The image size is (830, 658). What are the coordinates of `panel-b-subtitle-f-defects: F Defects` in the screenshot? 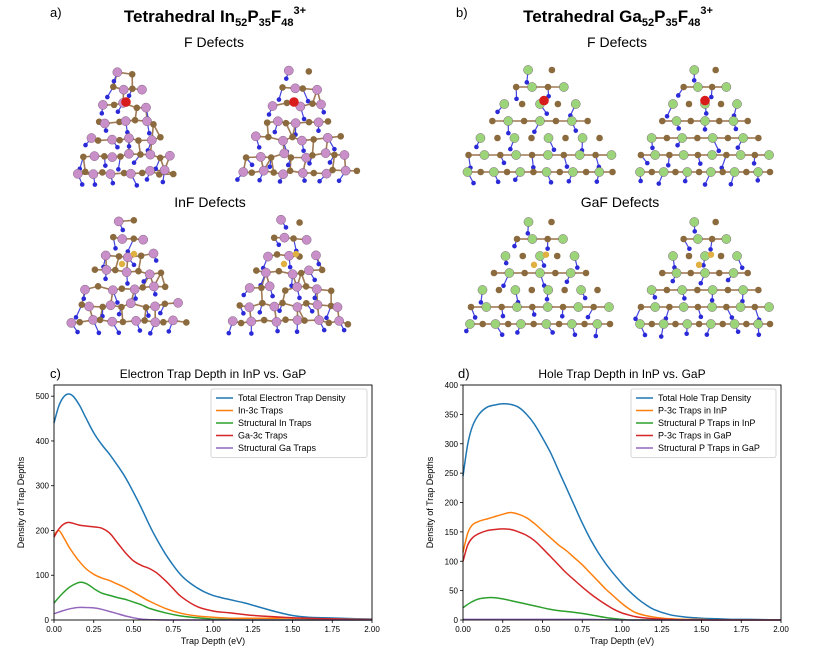 It's located at (617, 42).